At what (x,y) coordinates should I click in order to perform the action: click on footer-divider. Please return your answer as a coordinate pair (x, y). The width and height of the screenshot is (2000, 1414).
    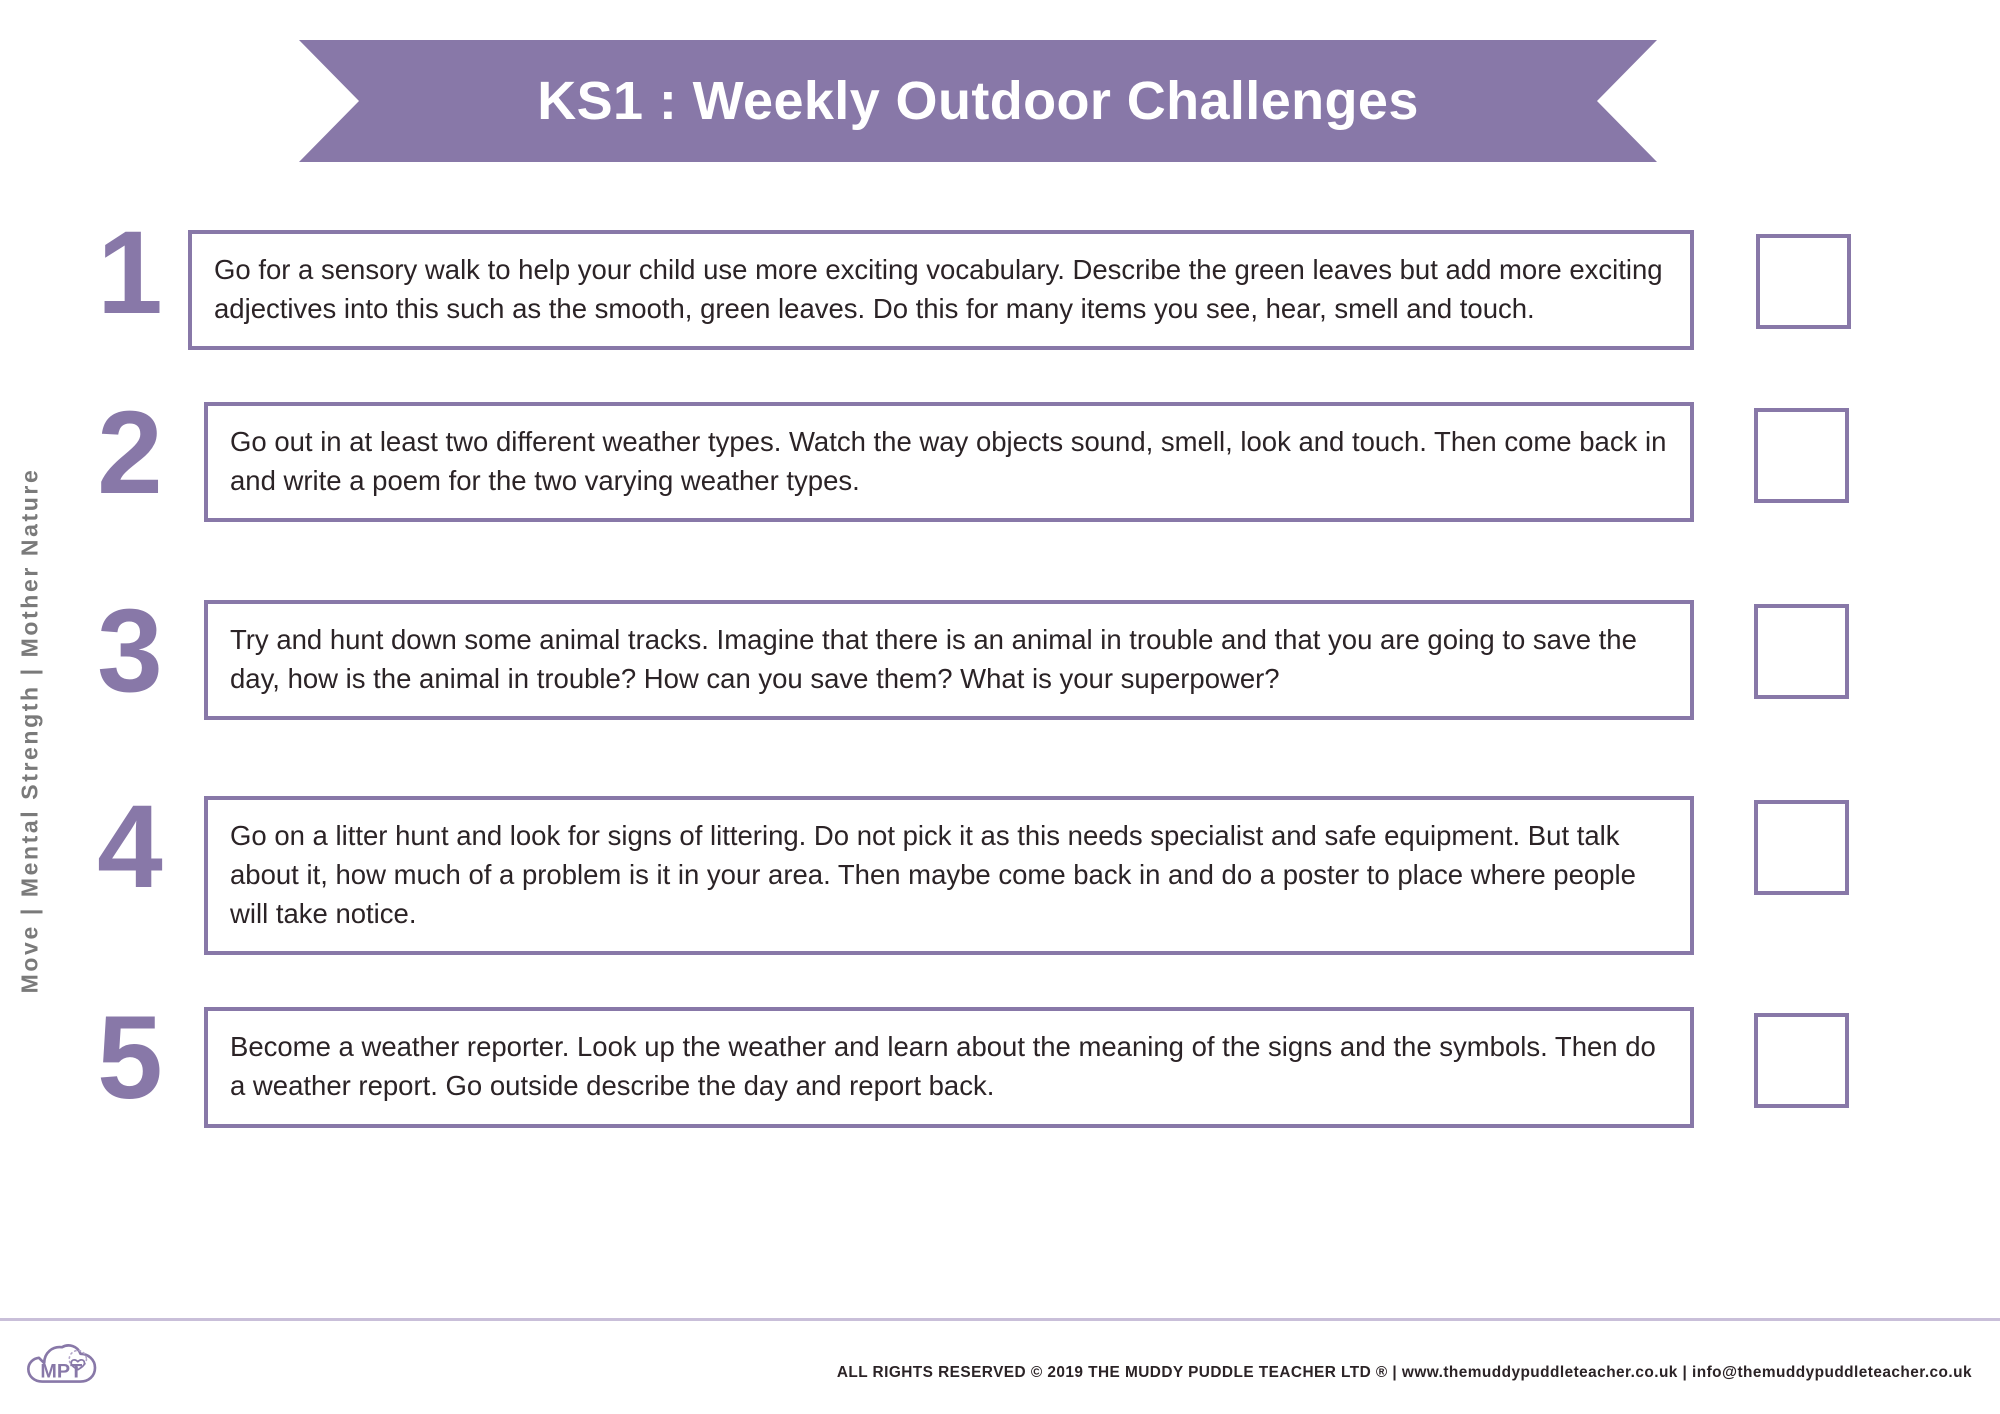
    Looking at the image, I should click on (1000, 1319).